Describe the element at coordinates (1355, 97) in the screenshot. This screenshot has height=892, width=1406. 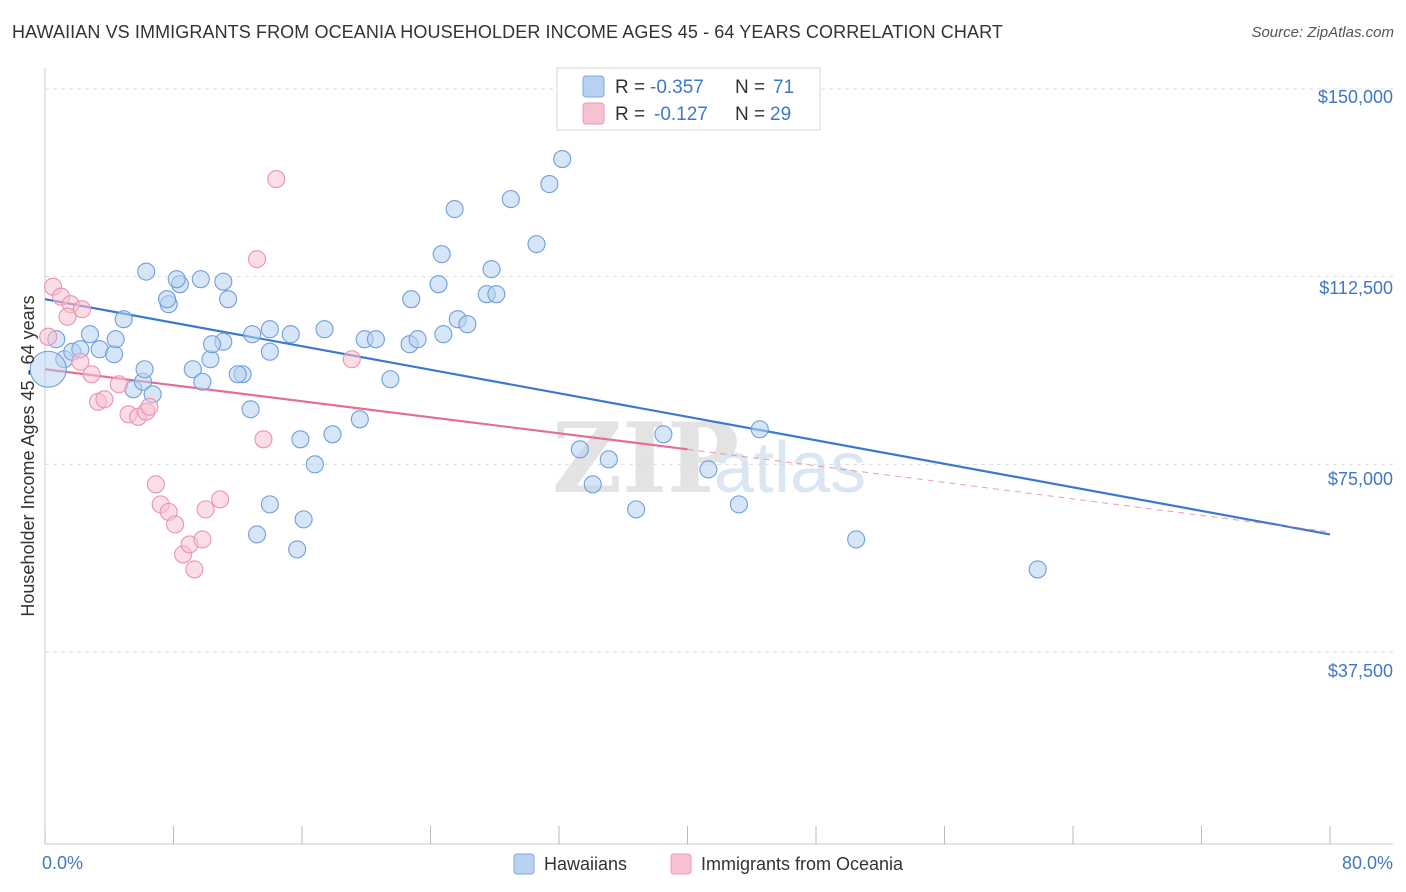
I see `y-tick-label-150000: $150,000` at that location.